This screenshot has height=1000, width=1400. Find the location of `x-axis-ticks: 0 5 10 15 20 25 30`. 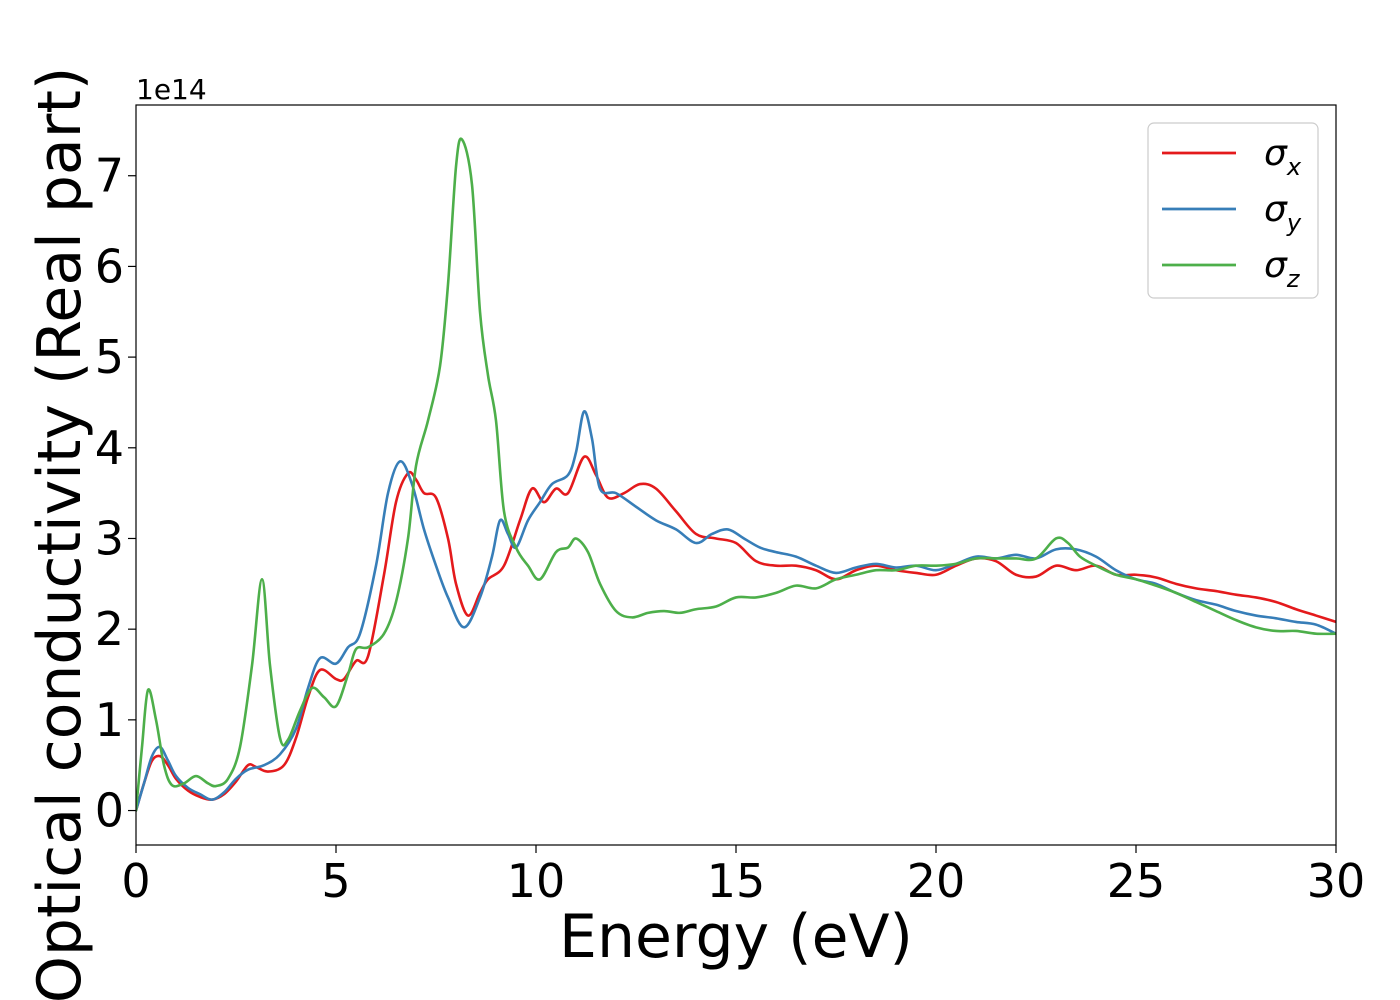

x-axis-ticks: 0 5 10 15 20 25 30 is located at coordinates (743, 876).